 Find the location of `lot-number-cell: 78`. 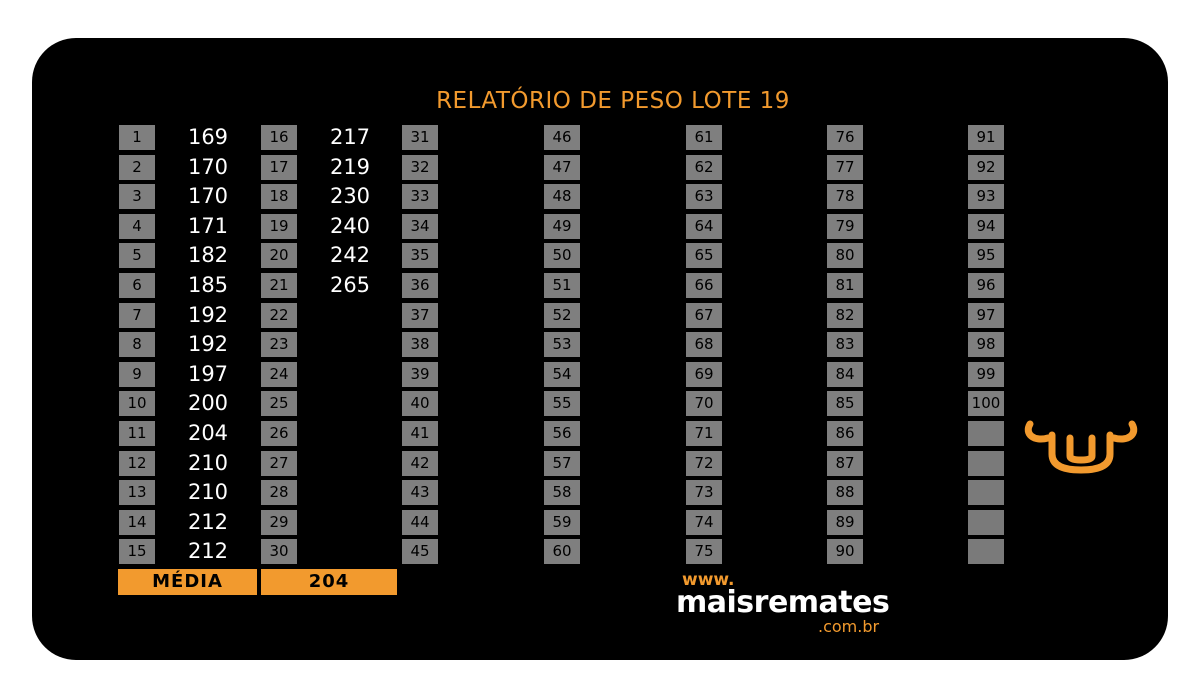

lot-number-cell: 78 is located at coordinates (845, 196).